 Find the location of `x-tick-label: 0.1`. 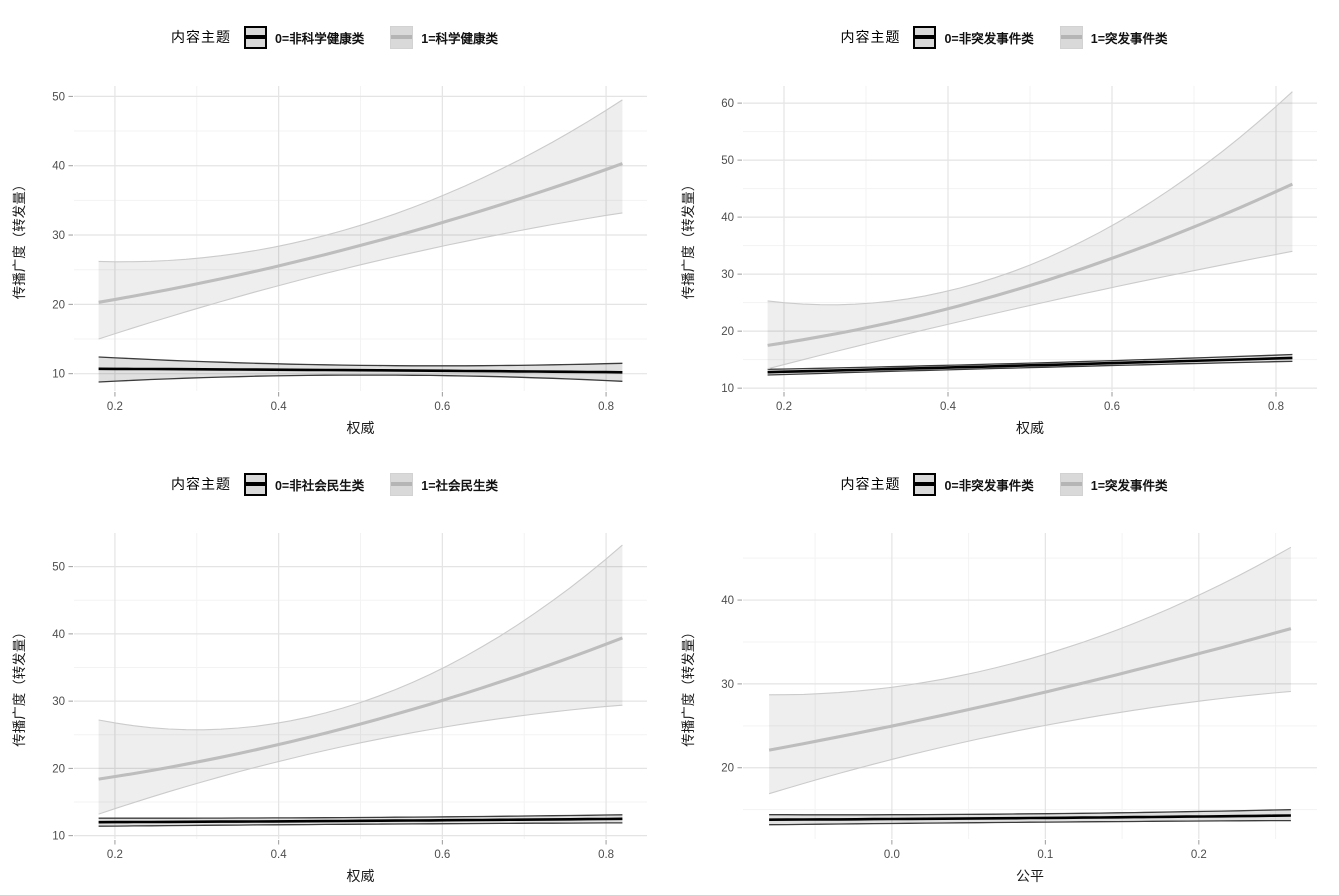

x-tick-label: 0.1 is located at coordinates (1045, 855).